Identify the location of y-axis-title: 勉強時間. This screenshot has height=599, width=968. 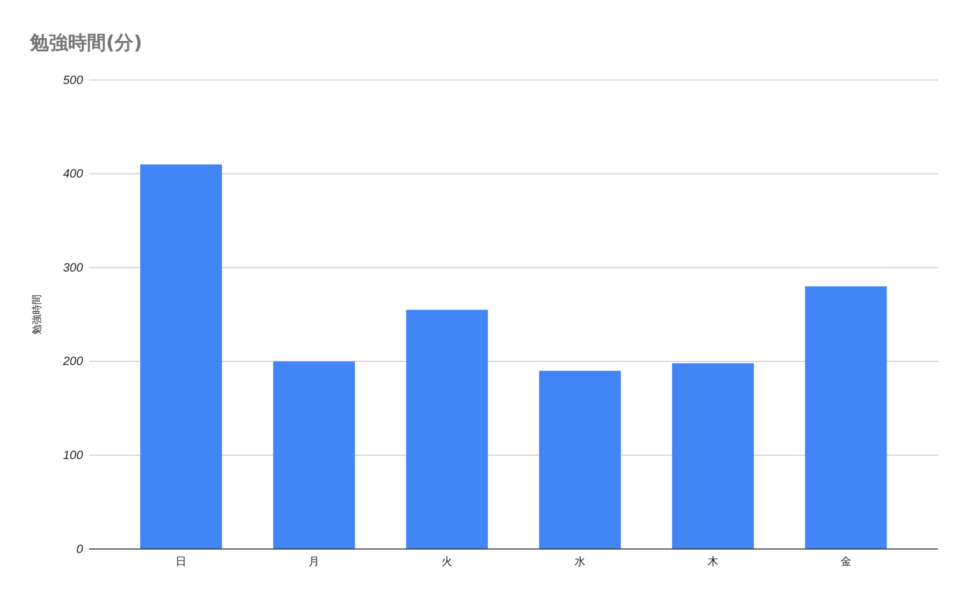
(37, 314).